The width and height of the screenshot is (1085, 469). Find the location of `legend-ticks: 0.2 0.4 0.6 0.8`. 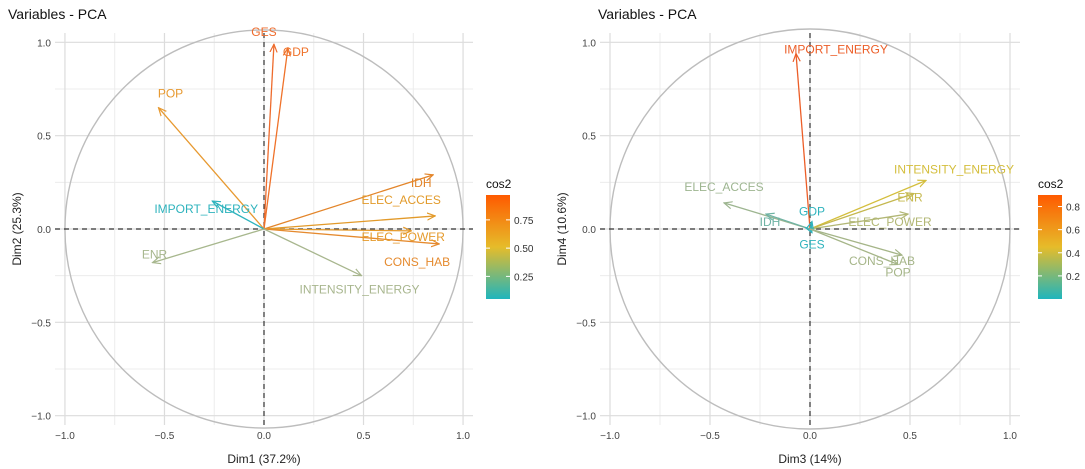

legend-ticks: 0.2 0.4 0.6 0.8 is located at coordinates (1059, 243).